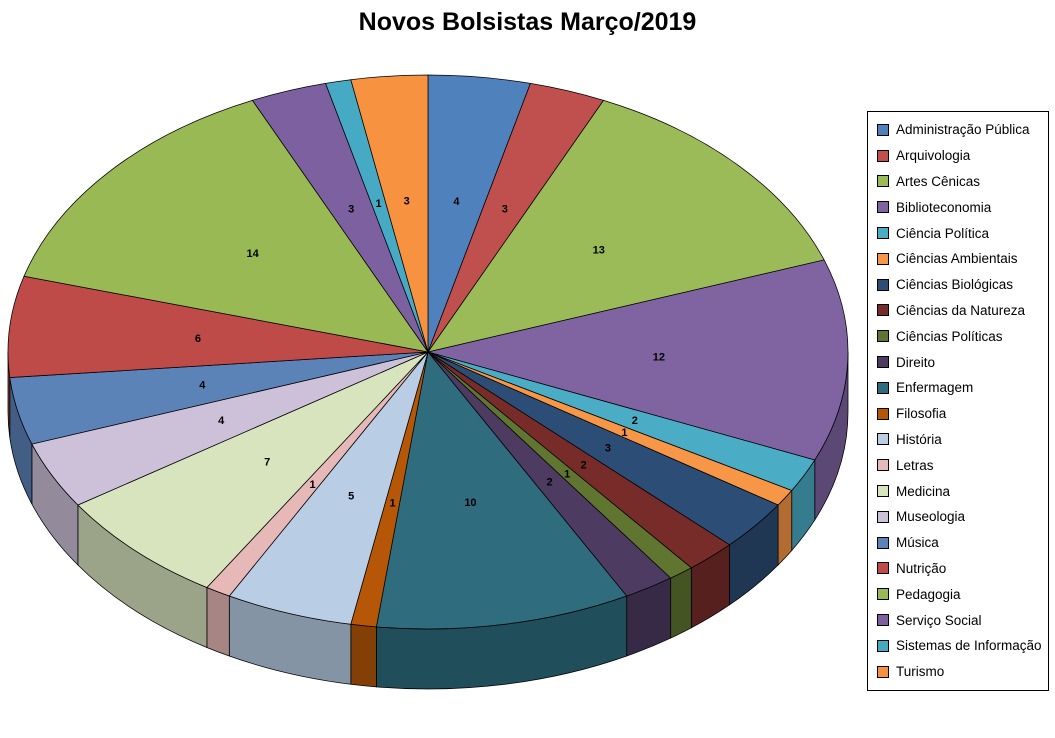 This screenshot has height=738, width=1055. I want to click on pie-slice-nutri-o, so click(218, 326).